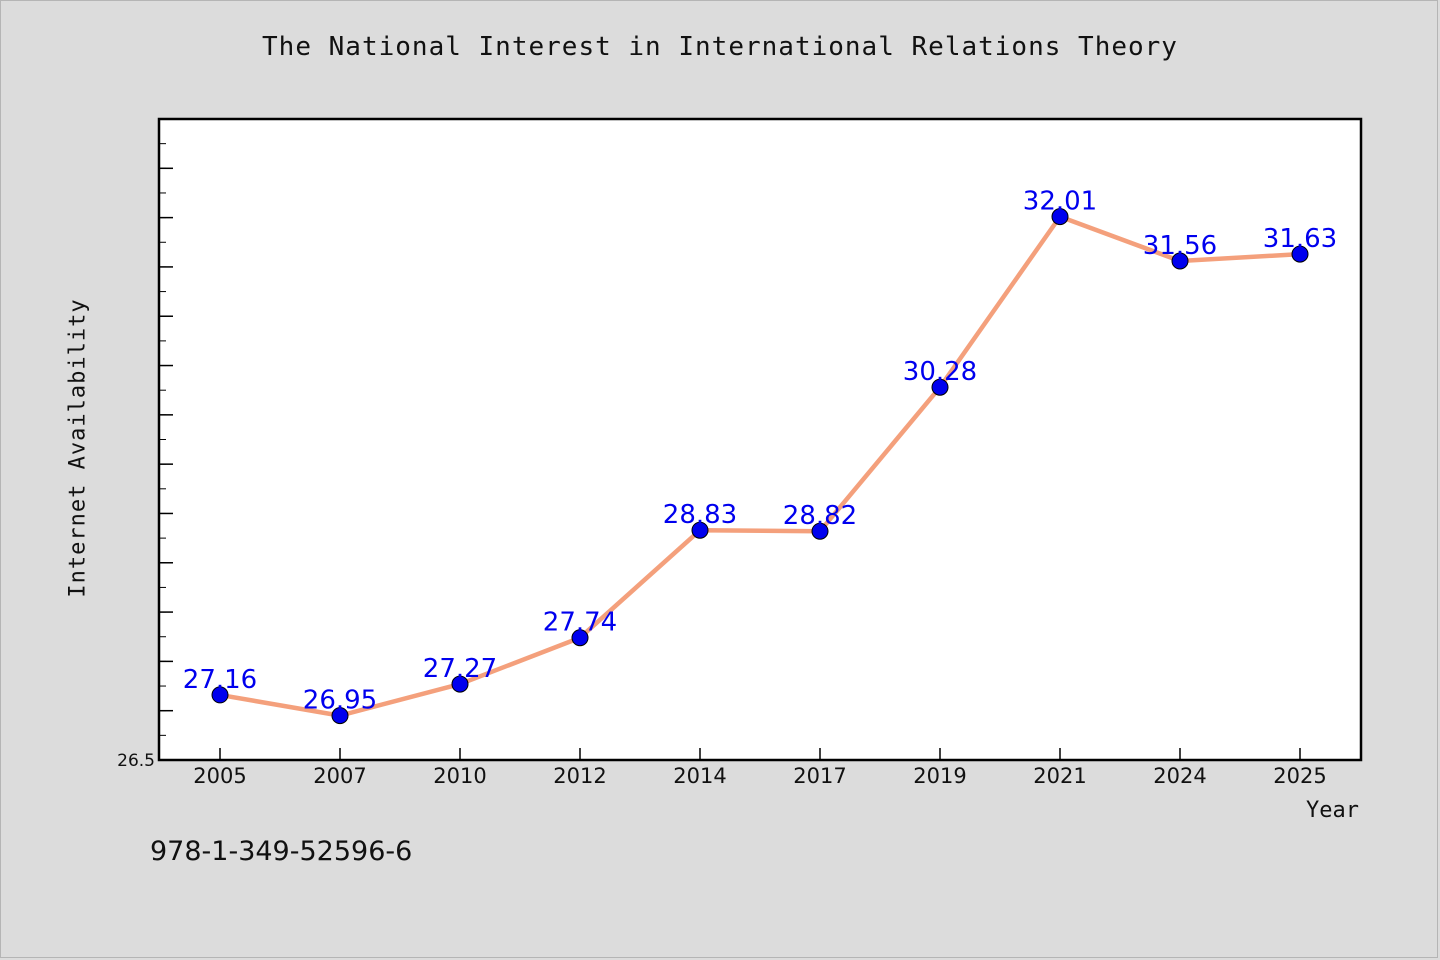 The image size is (1440, 960). Describe the element at coordinates (699, 776) in the screenshot. I see `x-tick-label: 2014` at that location.